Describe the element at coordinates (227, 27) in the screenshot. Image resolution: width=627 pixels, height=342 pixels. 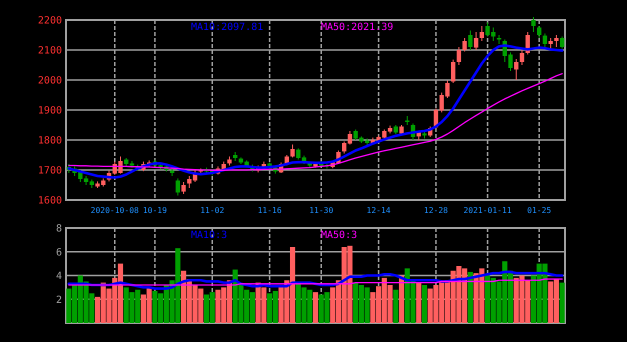
I see `text: MA10:2097.81` at that location.